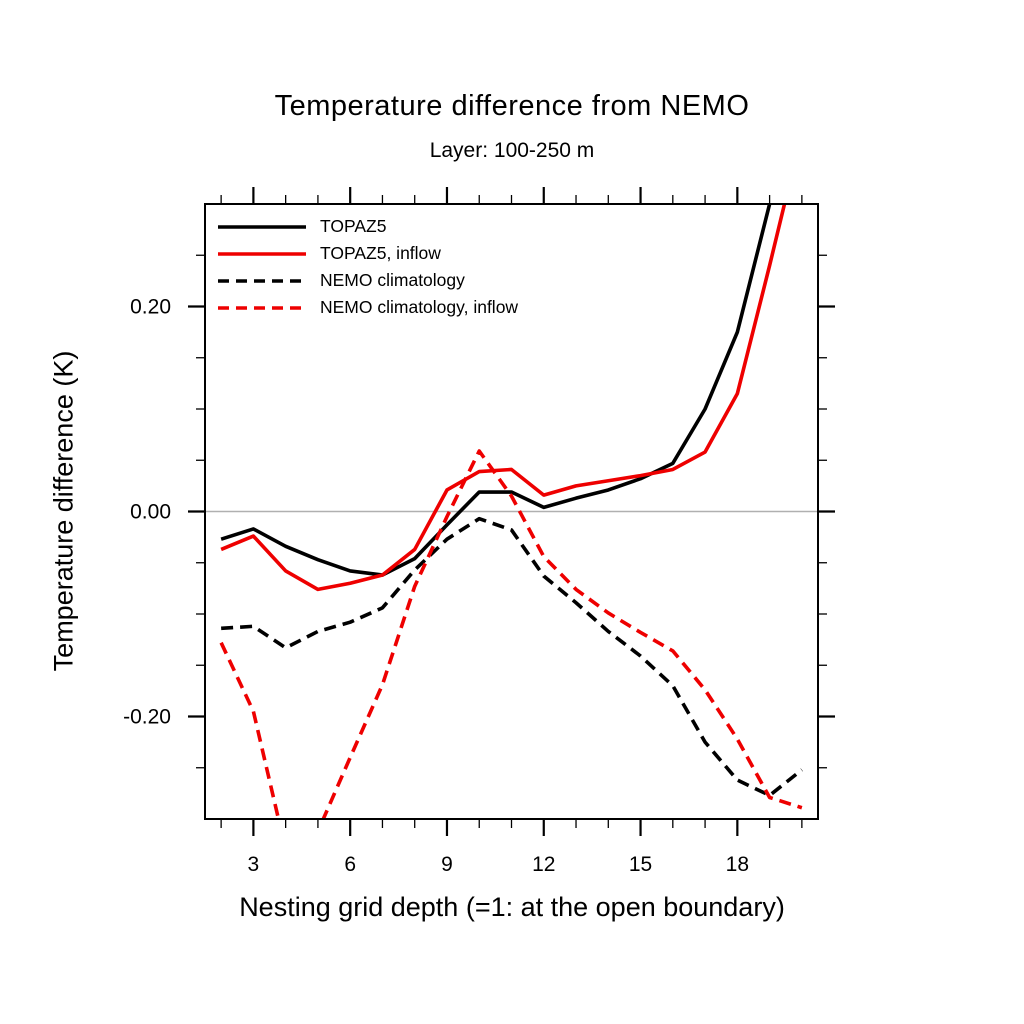 This screenshot has height=1024, width=1024. I want to click on x-tick-label: 15, so click(640, 864).